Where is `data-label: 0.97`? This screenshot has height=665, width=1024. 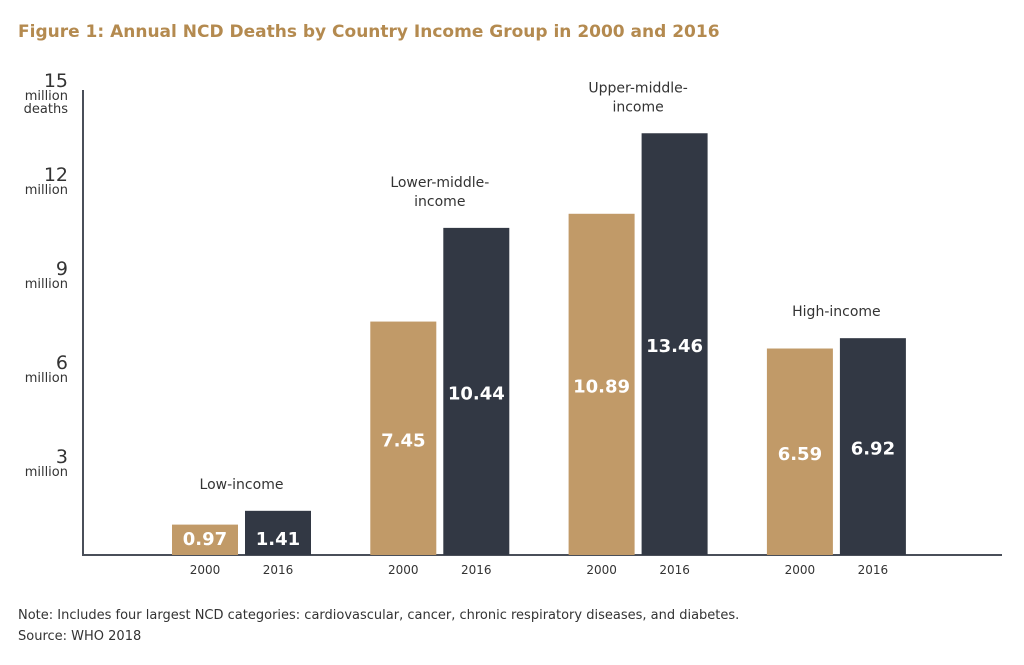 data-label: 0.97 is located at coordinates (205, 539).